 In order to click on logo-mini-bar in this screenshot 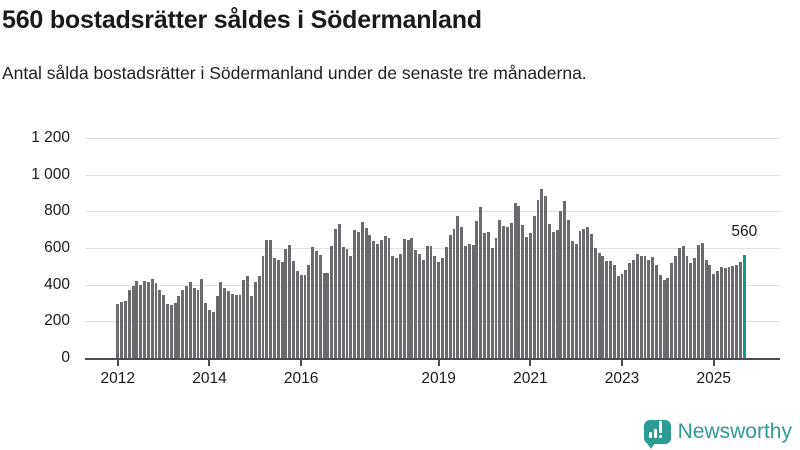, I will do `click(660, 427)`.